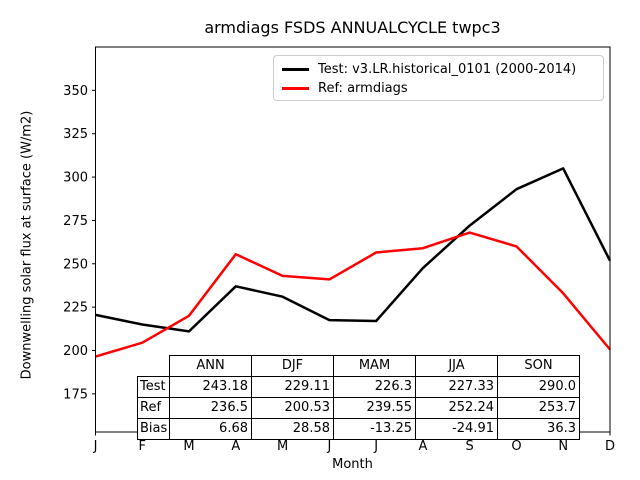  Describe the element at coordinates (210, 407) in the screenshot. I see `cell-ref-ann: 236.5` at that location.